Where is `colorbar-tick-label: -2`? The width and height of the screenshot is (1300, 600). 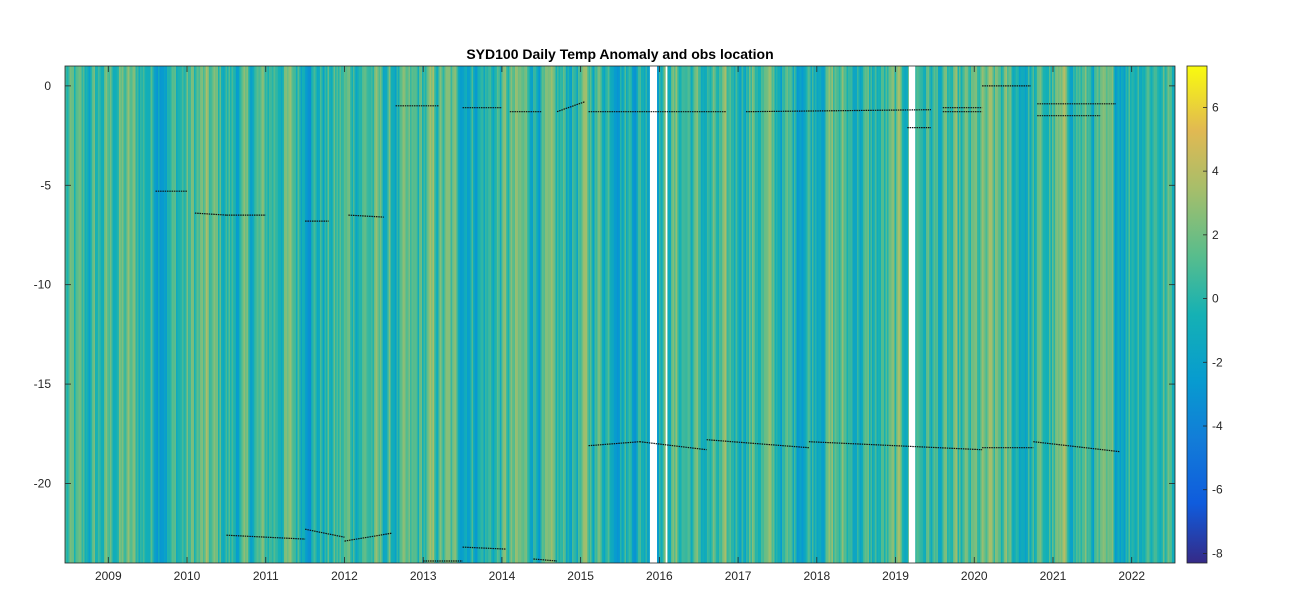 colorbar-tick-label: -2 is located at coordinates (1217, 362).